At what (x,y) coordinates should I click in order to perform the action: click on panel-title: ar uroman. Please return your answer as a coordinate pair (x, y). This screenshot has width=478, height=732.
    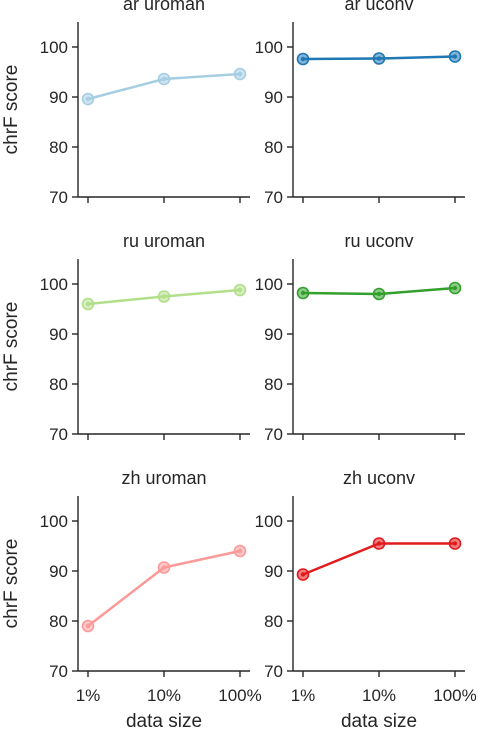
    Looking at the image, I should click on (164, 7).